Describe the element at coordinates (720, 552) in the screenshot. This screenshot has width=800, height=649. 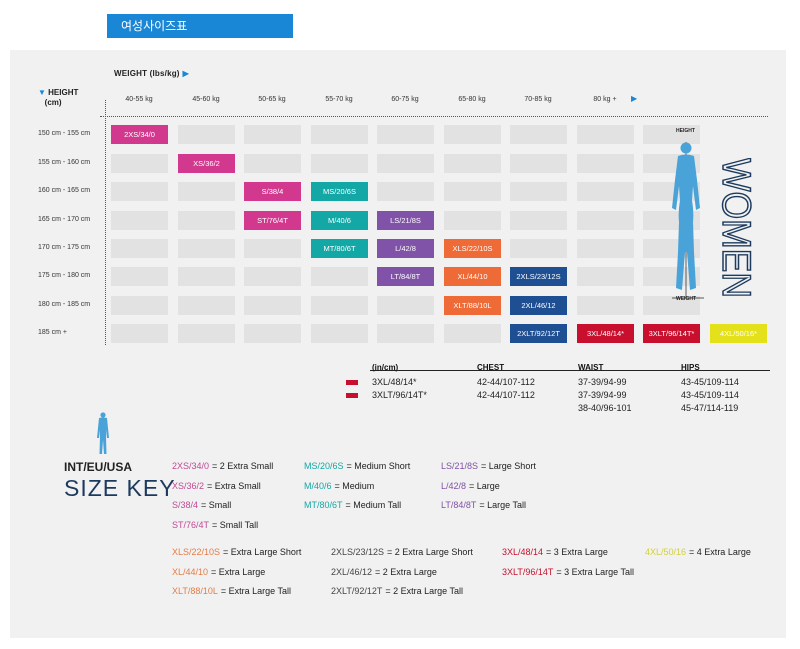
I see `size-key-description: = 4 Extra Large` at that location.